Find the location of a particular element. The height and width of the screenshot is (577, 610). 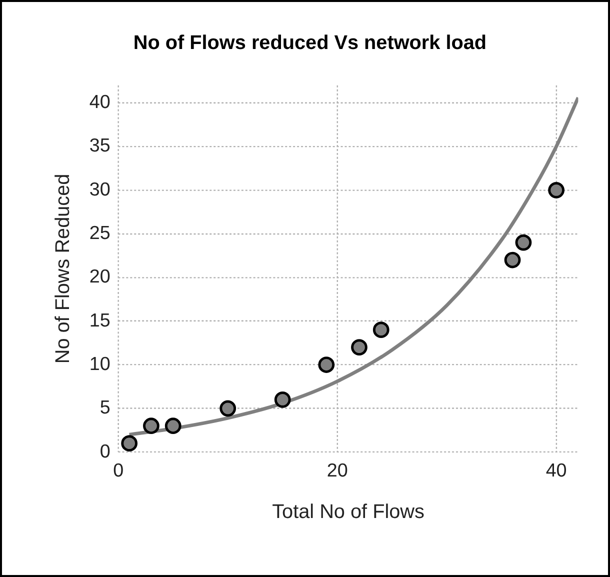

y-tick-label: 20 is located at coordinates (99, 276).